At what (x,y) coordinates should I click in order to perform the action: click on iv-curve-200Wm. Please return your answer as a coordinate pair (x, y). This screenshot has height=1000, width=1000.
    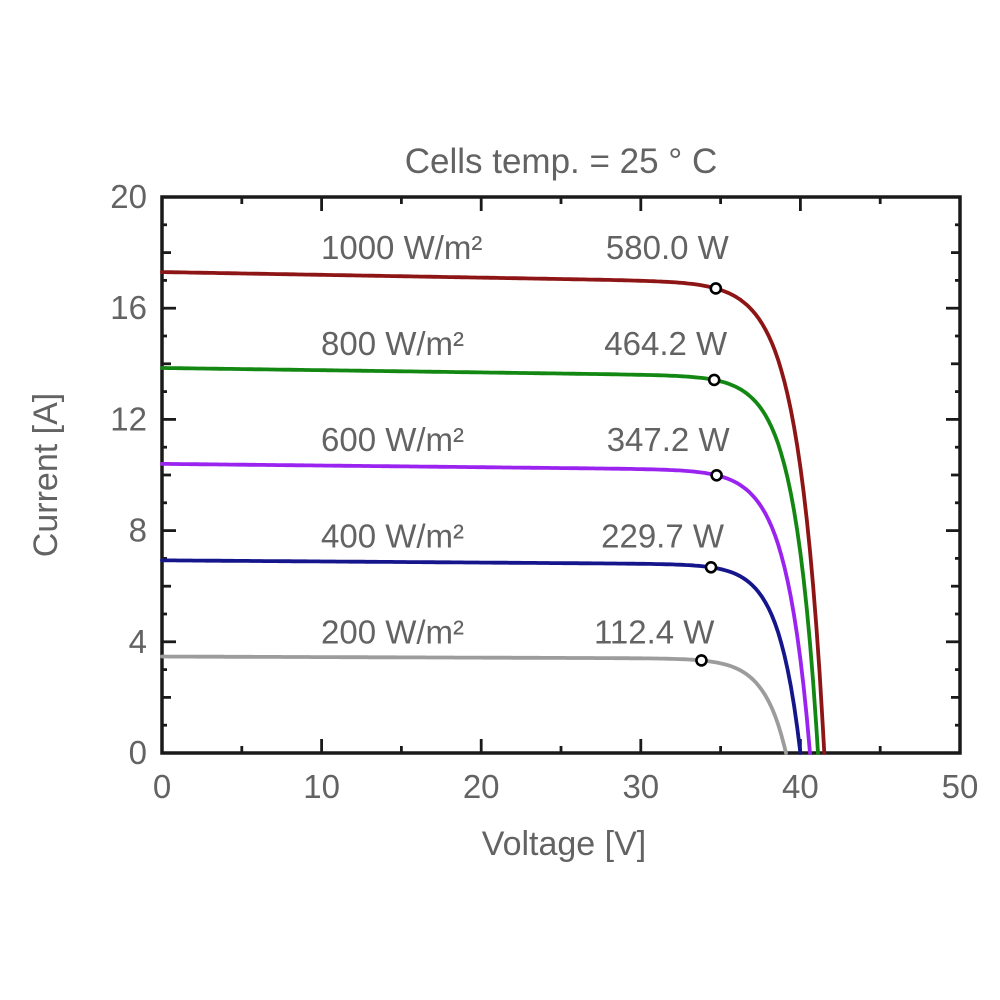
    Looking at the image, I should click on (474, 704).